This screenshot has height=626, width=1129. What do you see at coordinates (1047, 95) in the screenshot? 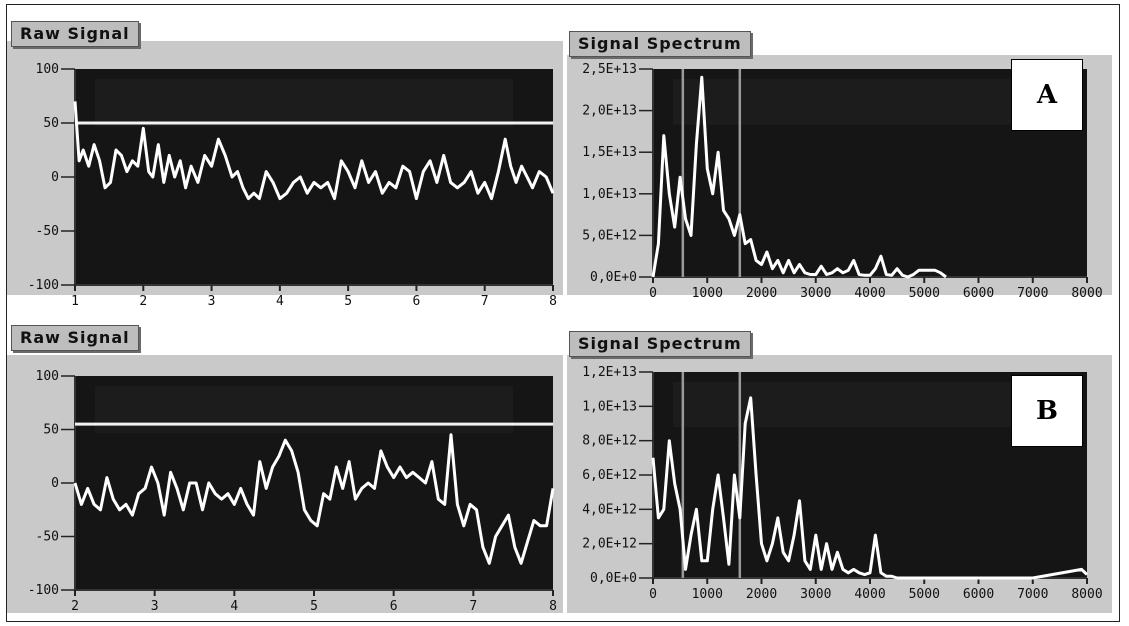
I see `panel-label-a: A` at bounding box center [1047, 95].